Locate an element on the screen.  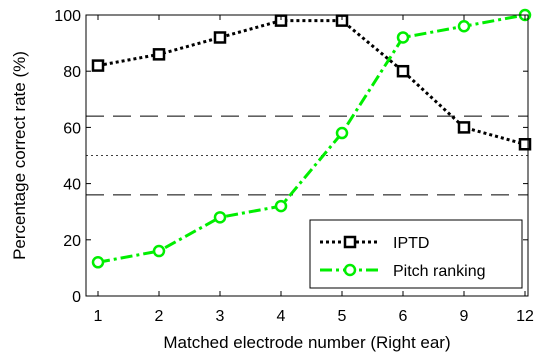
x-tick-label: 12 is located at coordinates (525, 316).